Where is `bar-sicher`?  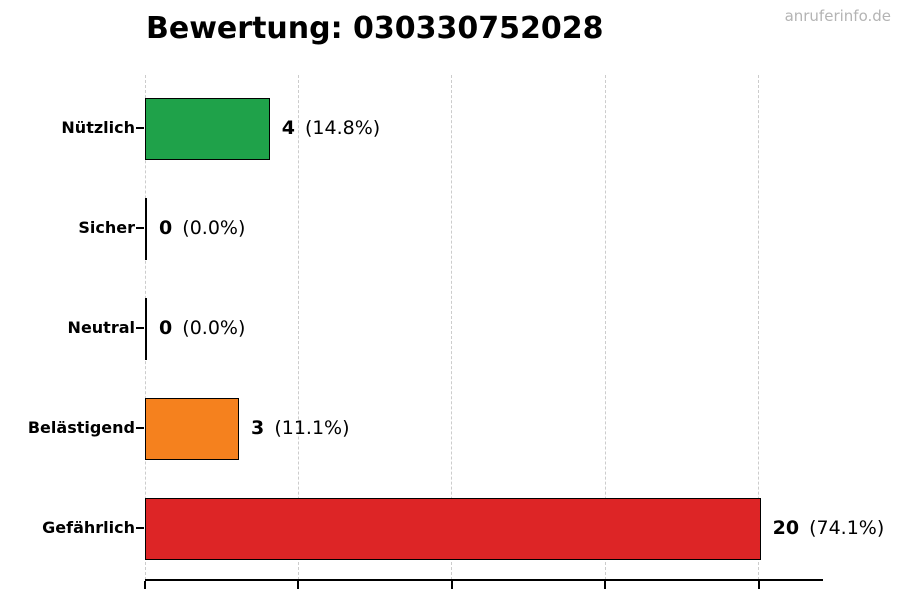
bar-sicher is located at coordinates (146, 228).